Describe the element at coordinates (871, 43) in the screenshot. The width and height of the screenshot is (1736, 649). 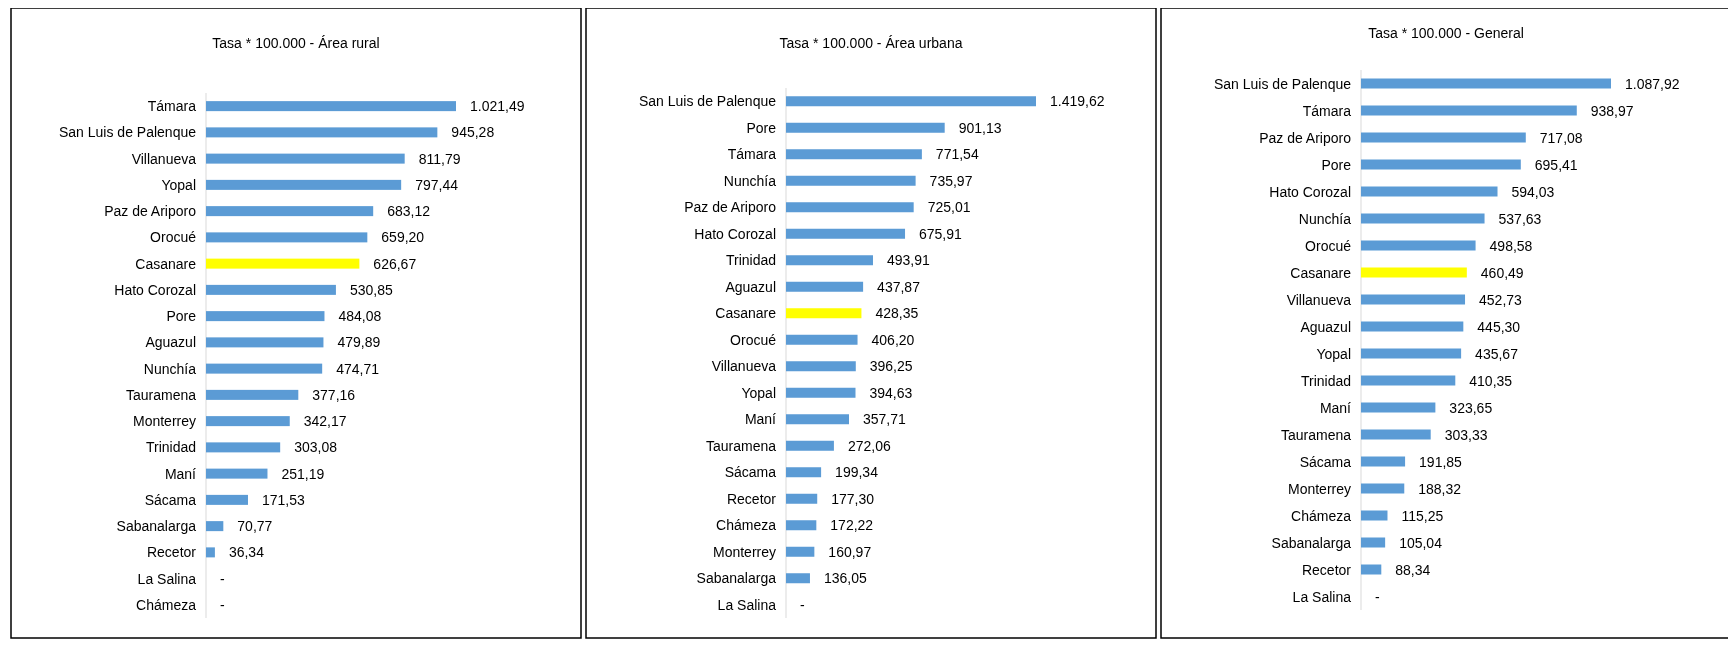
I see `chart-title: Tasa * 100.000 - Área urbana` at that location.